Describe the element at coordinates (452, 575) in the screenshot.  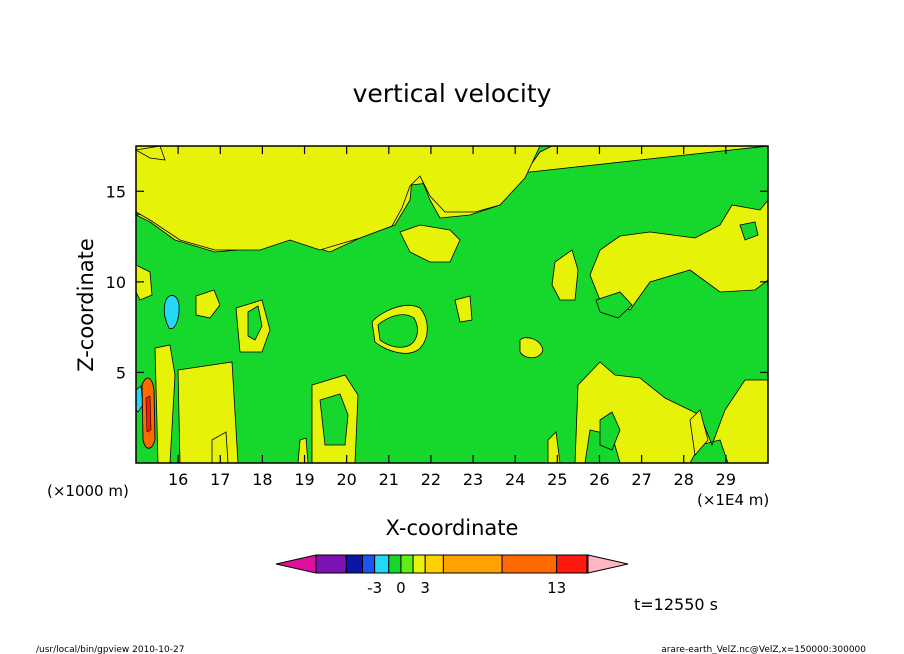
I see `colorbar: -3 0 3 13` at that location.